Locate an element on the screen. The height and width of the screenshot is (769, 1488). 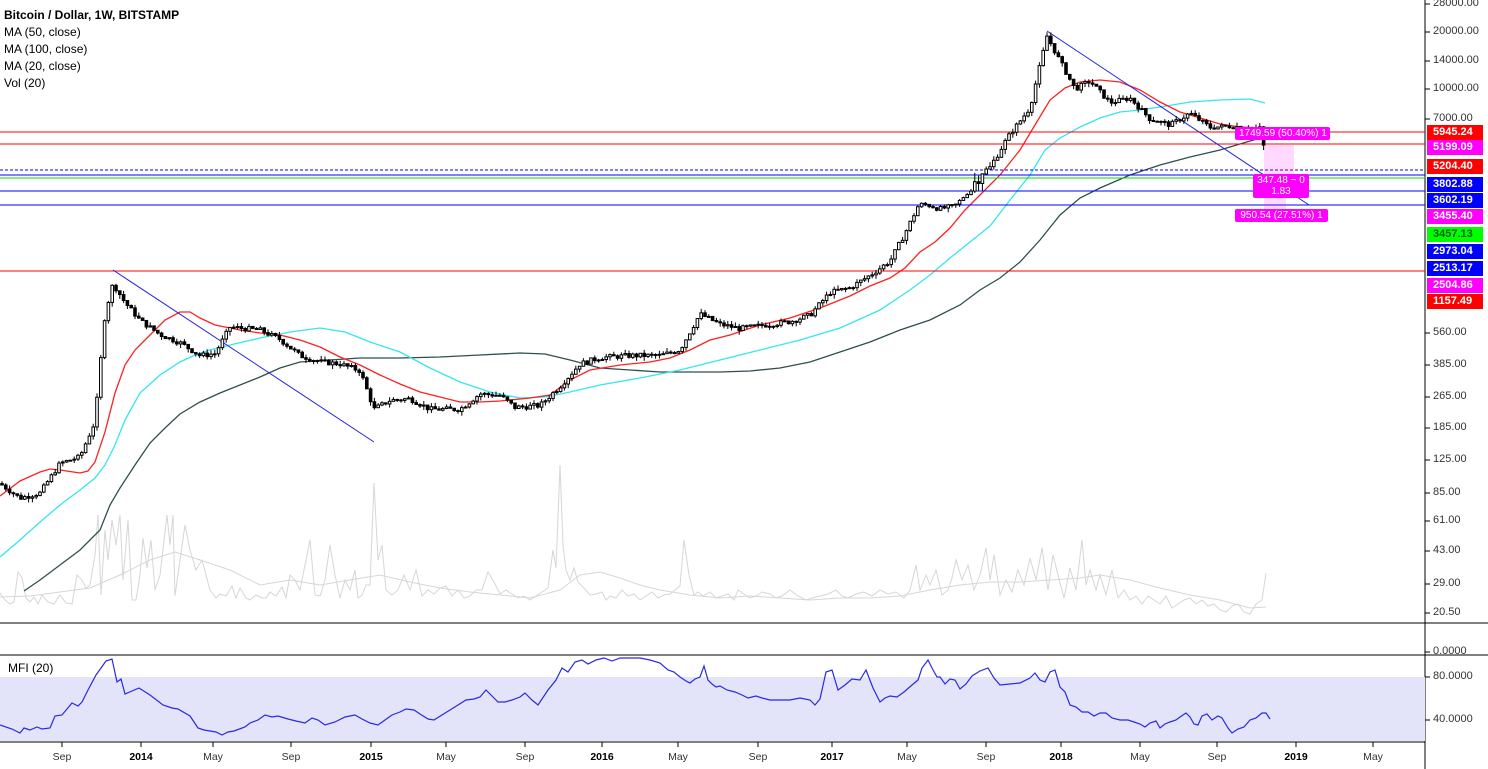
time-tick-label: 2014 is located at coordinates (141, 757).